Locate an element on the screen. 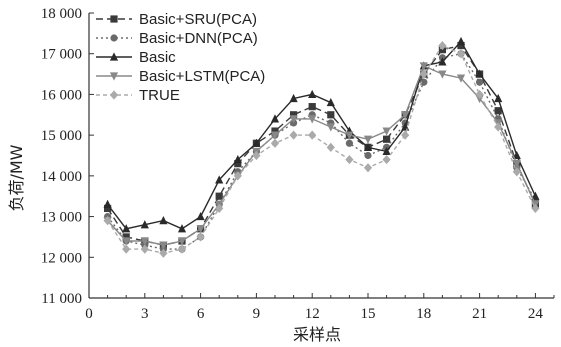 Image resolution: width=561 pixels, height=347 pixels. legend-label: Basic+LSTM(PCA) is located at coordinates (202, 76).